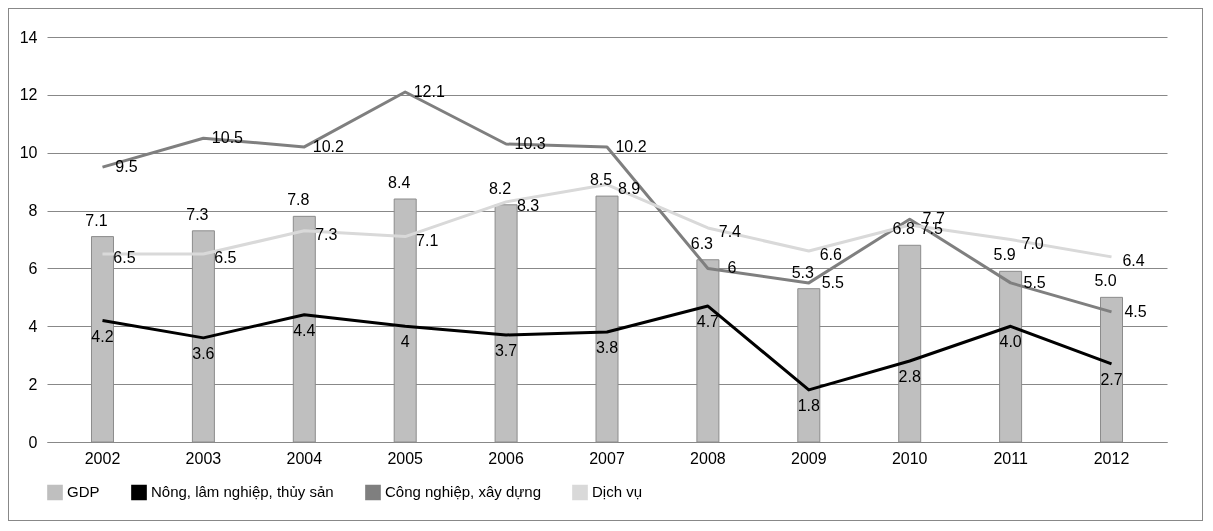 This screenshot has width=1213, height=531. I want to click on legend-label: GDP, so click(83, 492).